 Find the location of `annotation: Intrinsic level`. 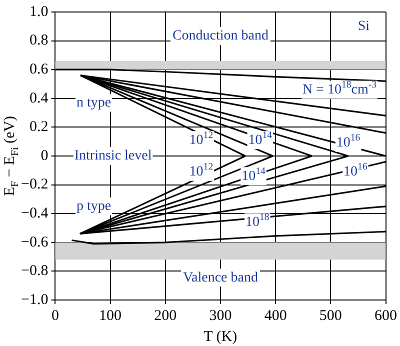

annotation: Intrinsic level is located at coordinates (113, 156).